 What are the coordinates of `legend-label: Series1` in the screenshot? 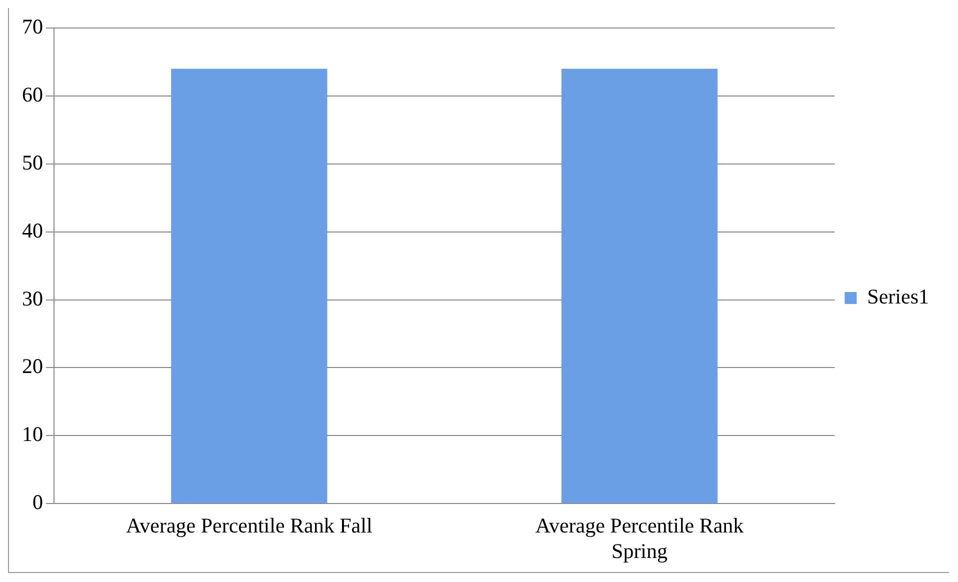 It's located at (898, 296).